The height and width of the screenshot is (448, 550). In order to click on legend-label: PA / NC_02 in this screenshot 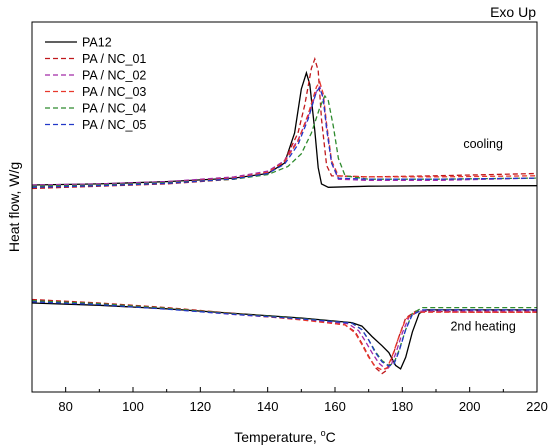, I will do `click(114, 76)`.